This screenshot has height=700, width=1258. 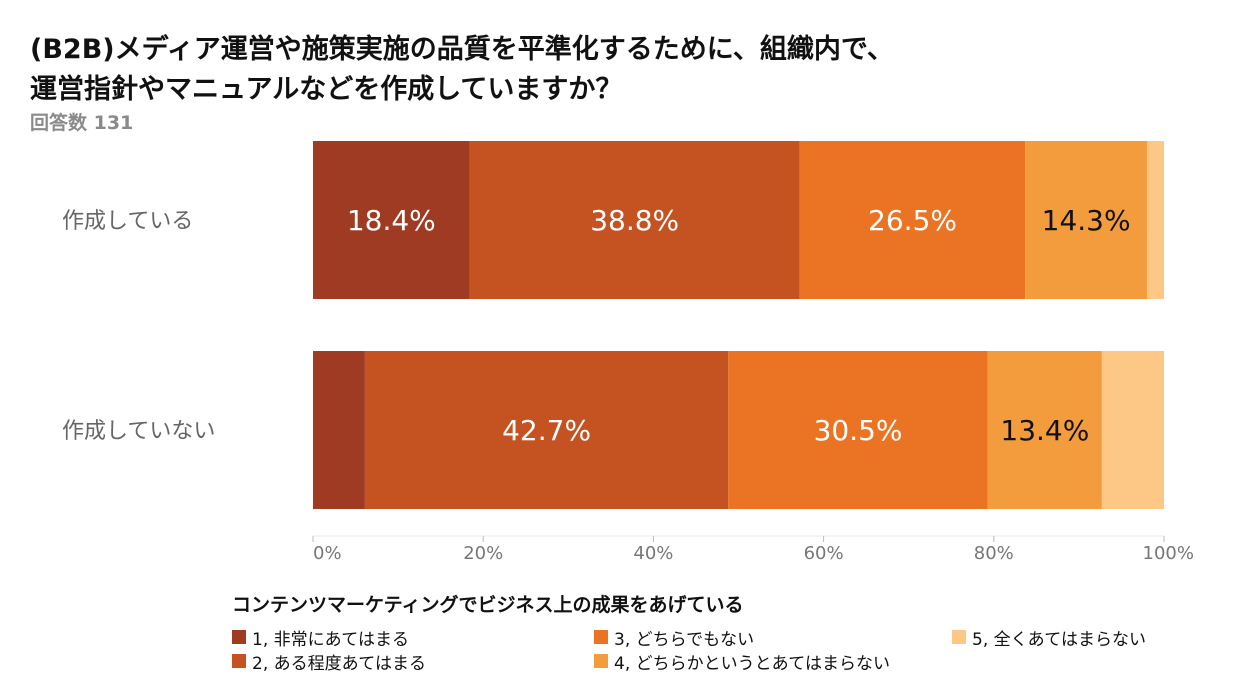 I want to click on legend-item: 4, どちらかというとあてはまらない, so click(x=742, y=662).